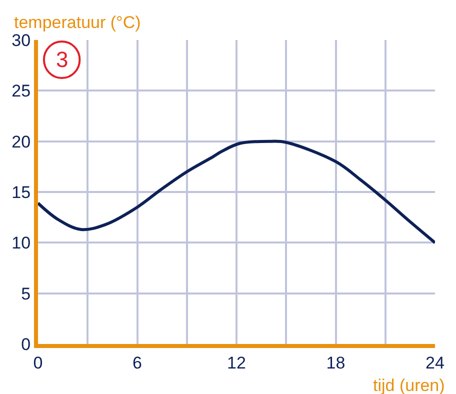 This screenshot has height=394, width=456. I want to click on annotation: 3, so click(62, 59).